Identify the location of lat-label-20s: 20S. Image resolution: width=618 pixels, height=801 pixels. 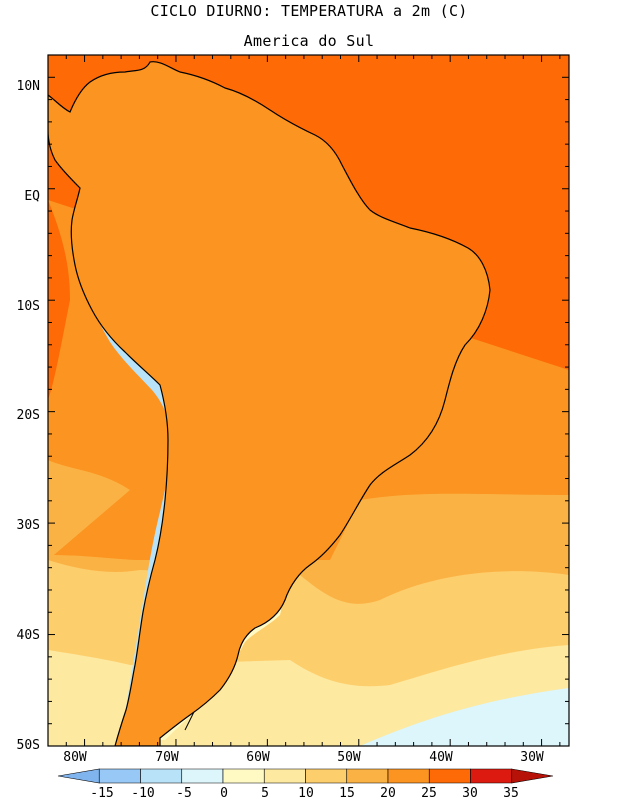
(28, 415).